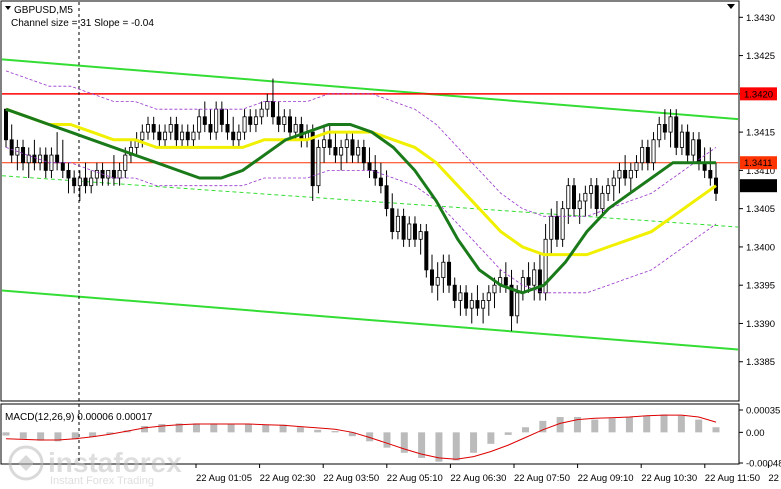 The width and height of the screenshot is (781, 489). I want to click on macd-signal-line, so click(361, 437).